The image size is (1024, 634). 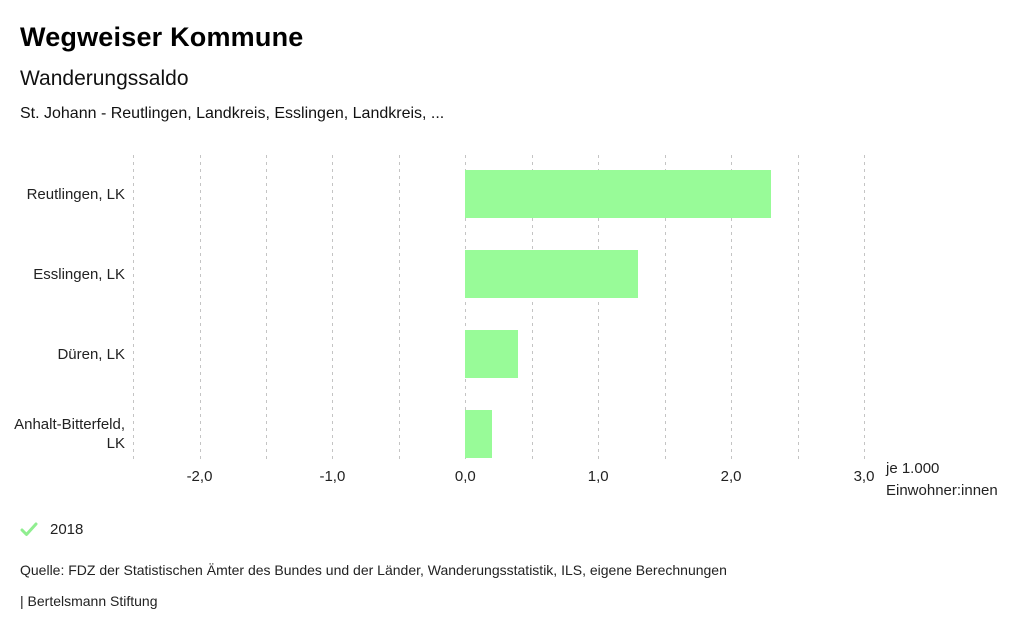 What do you see at coordinates (79, 274) in the screenshot?
I see `category-label: Esslingen, LK` at bounding box center [79, 274].